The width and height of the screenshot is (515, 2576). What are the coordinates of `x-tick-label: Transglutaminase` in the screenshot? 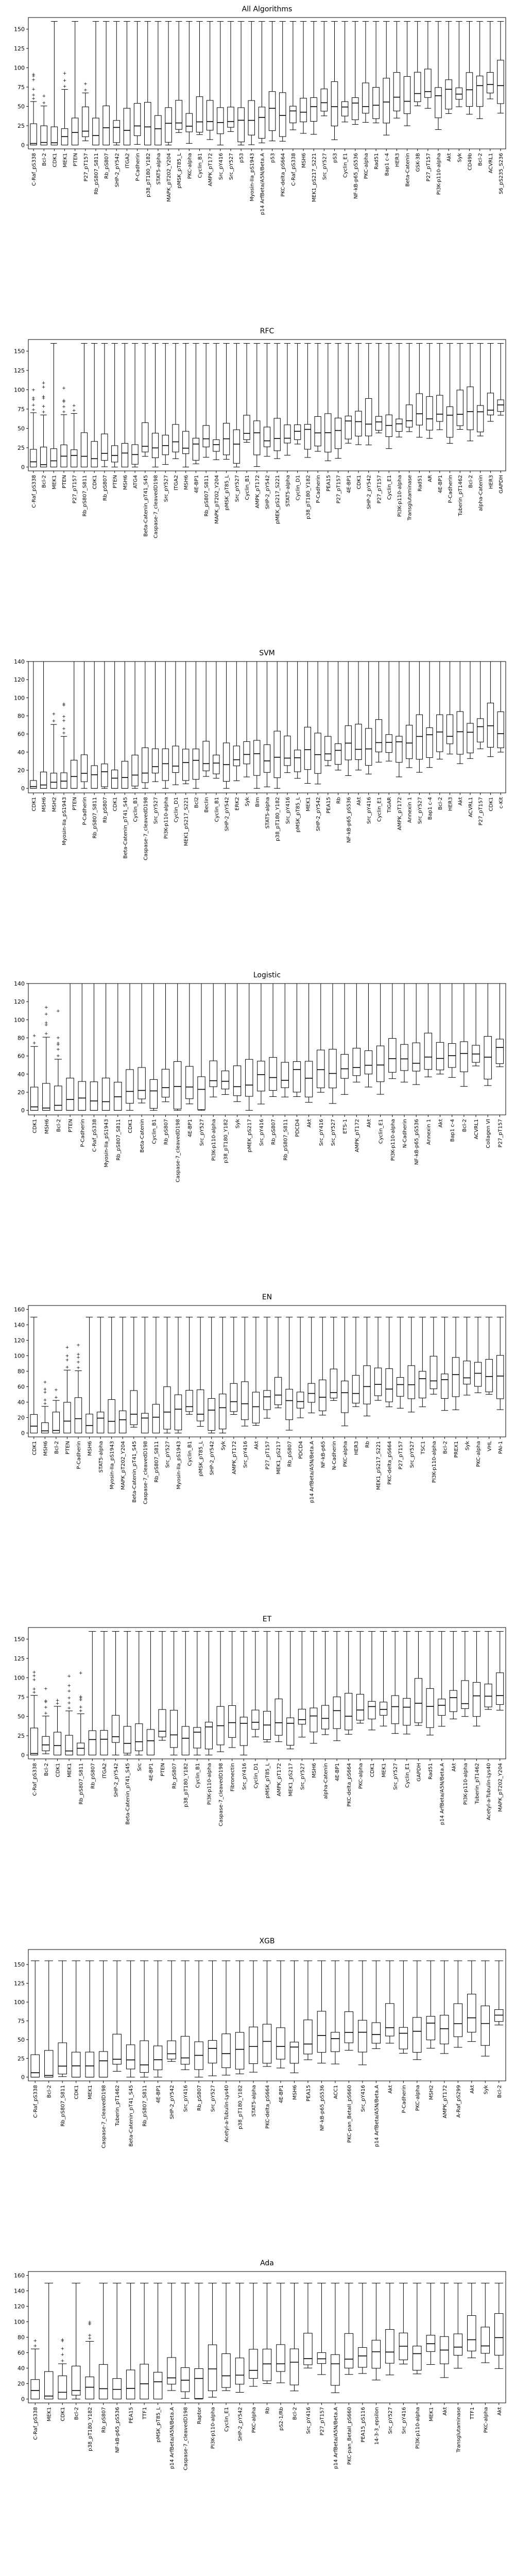 It's located at (410, 498).